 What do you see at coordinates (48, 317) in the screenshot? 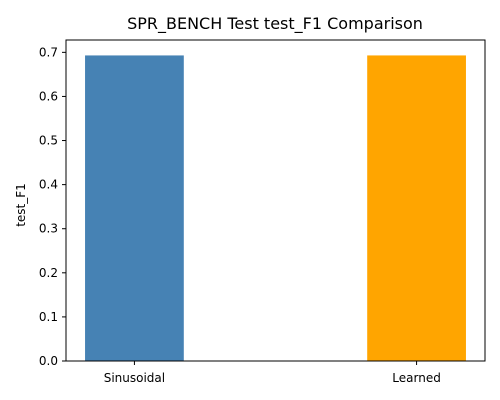
I see `y-tick-label: 0.1` at bounding box center [48, 317].